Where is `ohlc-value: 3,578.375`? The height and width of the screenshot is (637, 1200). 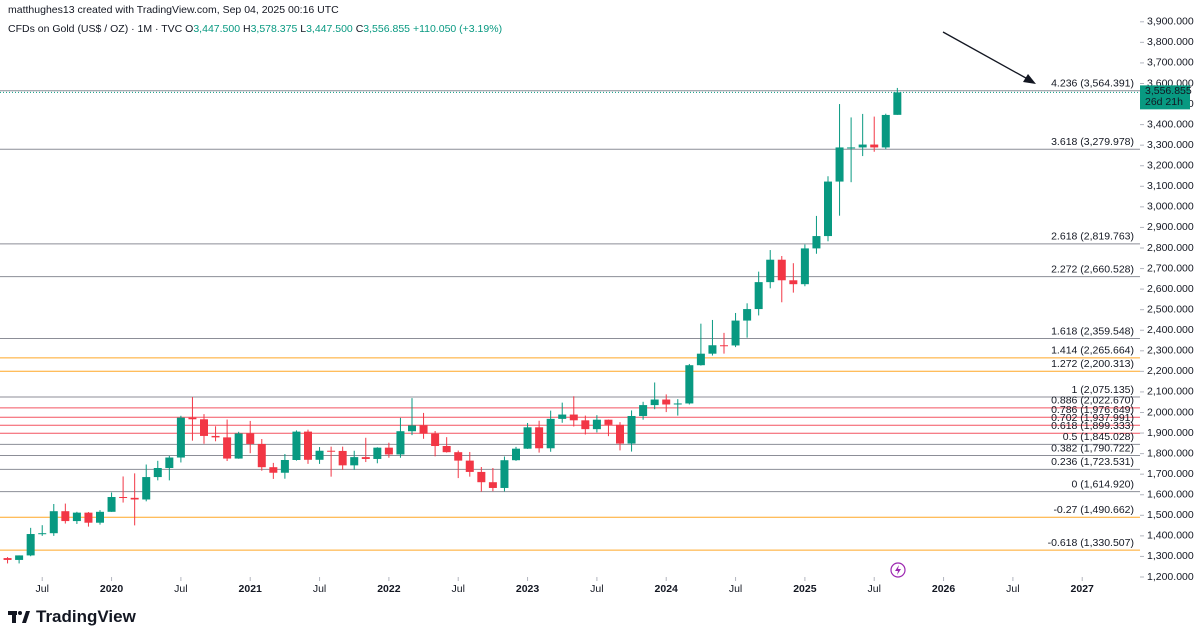 ohlc-value: 3,578.375 is located at coordinates (274, 29).